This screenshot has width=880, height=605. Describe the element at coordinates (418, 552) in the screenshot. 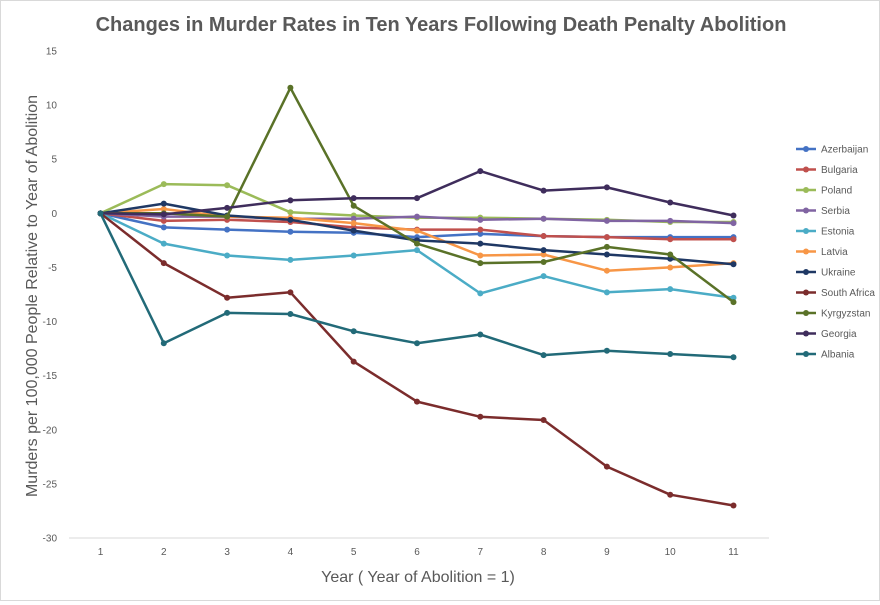

I see `x-axis-ticks: 1 2 3 4 5 6 7 8 9 10 11` at that location.